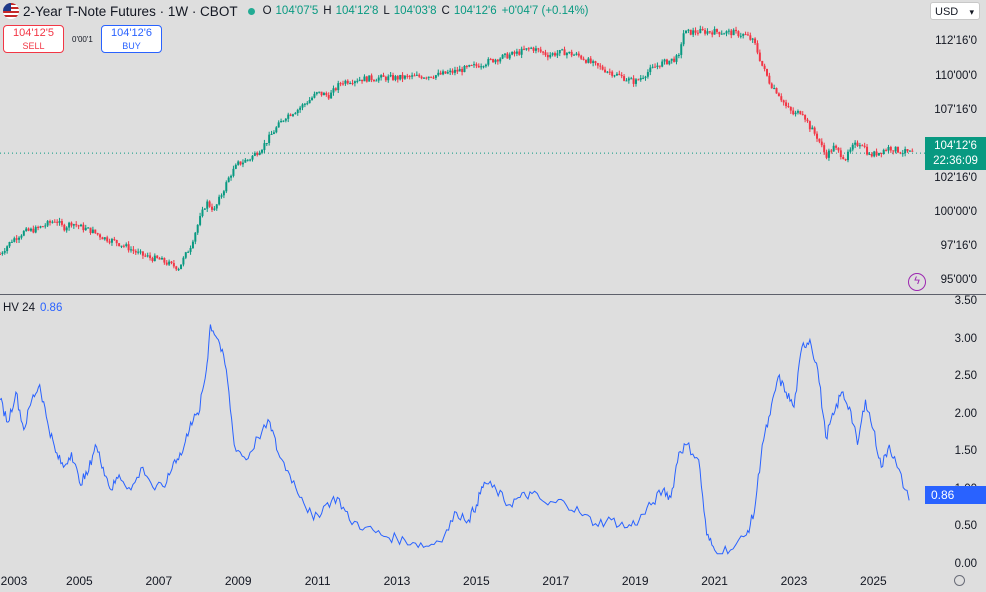 This screenshot has width=986, height=592. Describe the element at coordinates (955, 146) in the screenshot. I see `last-price-value: 104'12'6` at that location.